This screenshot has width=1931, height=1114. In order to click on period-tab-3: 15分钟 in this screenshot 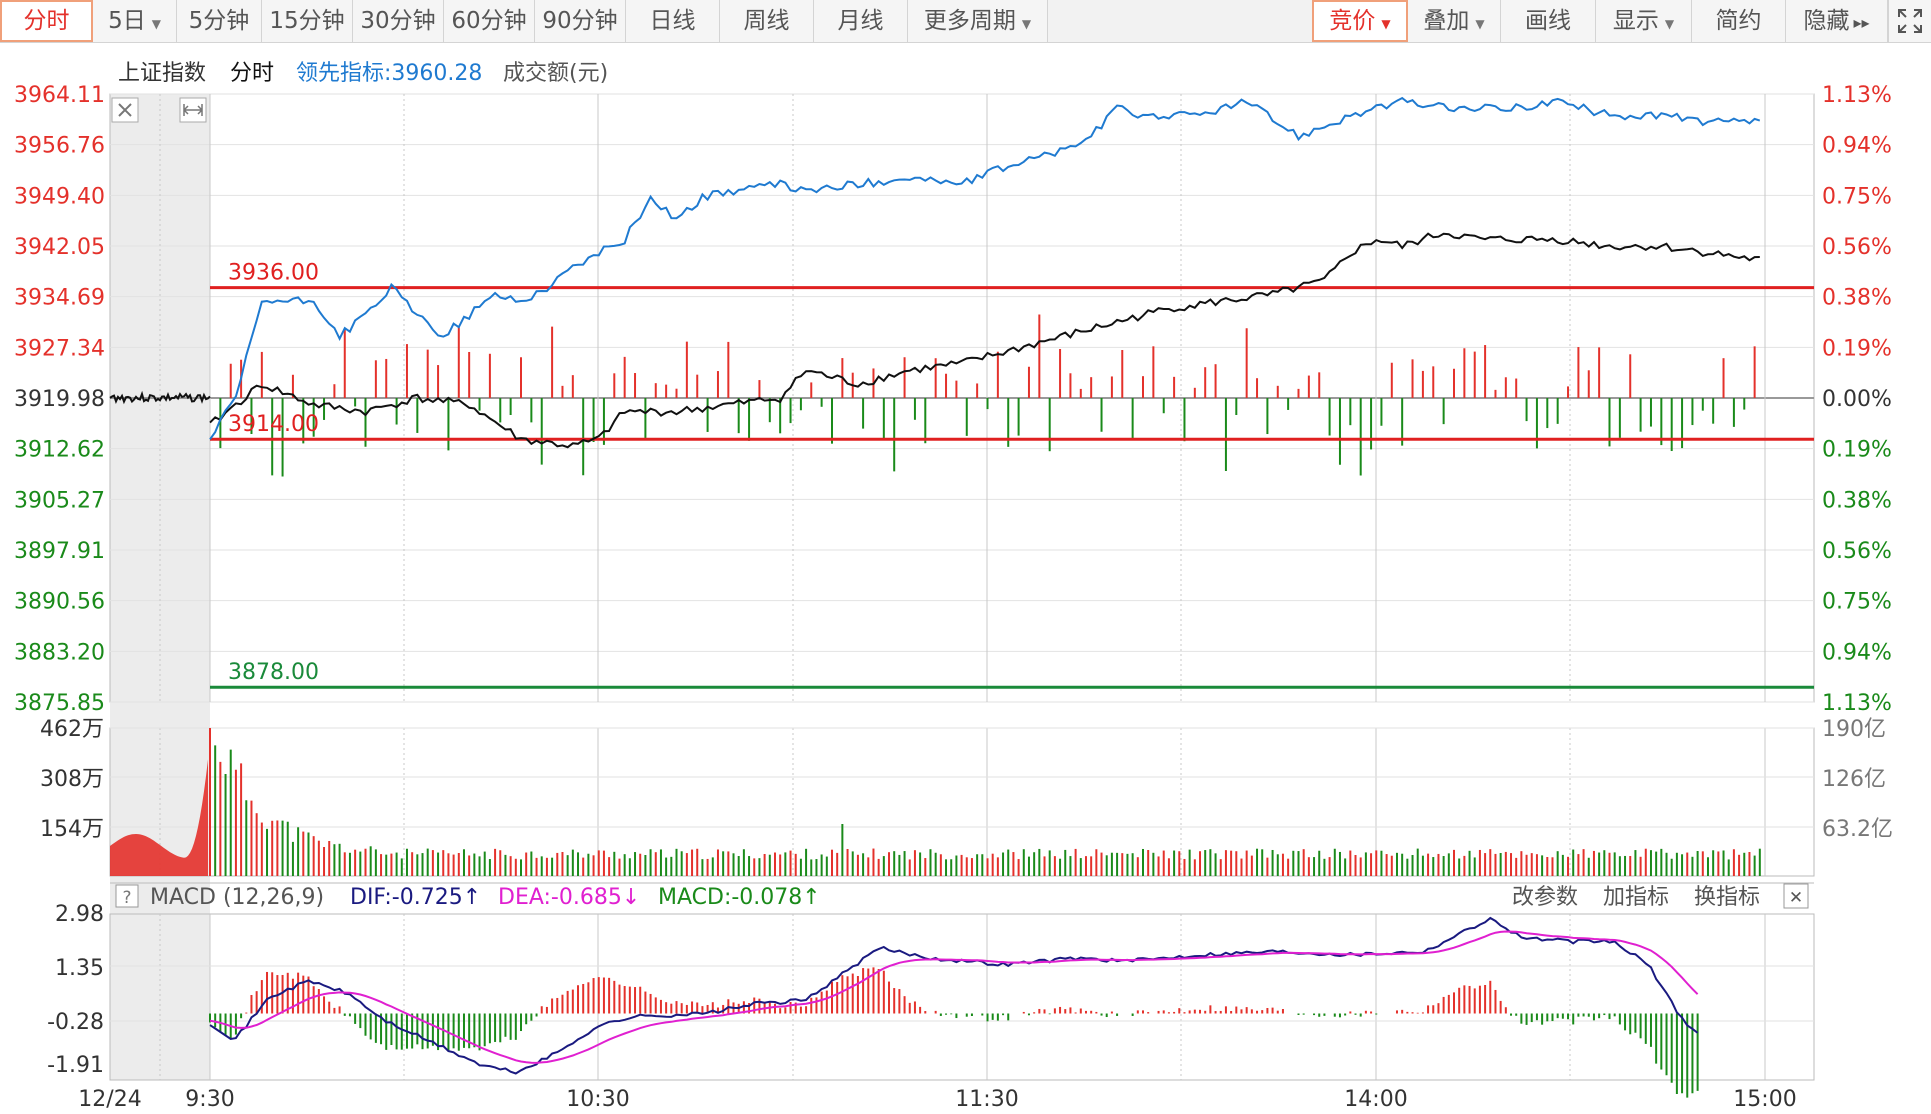, I will do `click(307, 21)`.